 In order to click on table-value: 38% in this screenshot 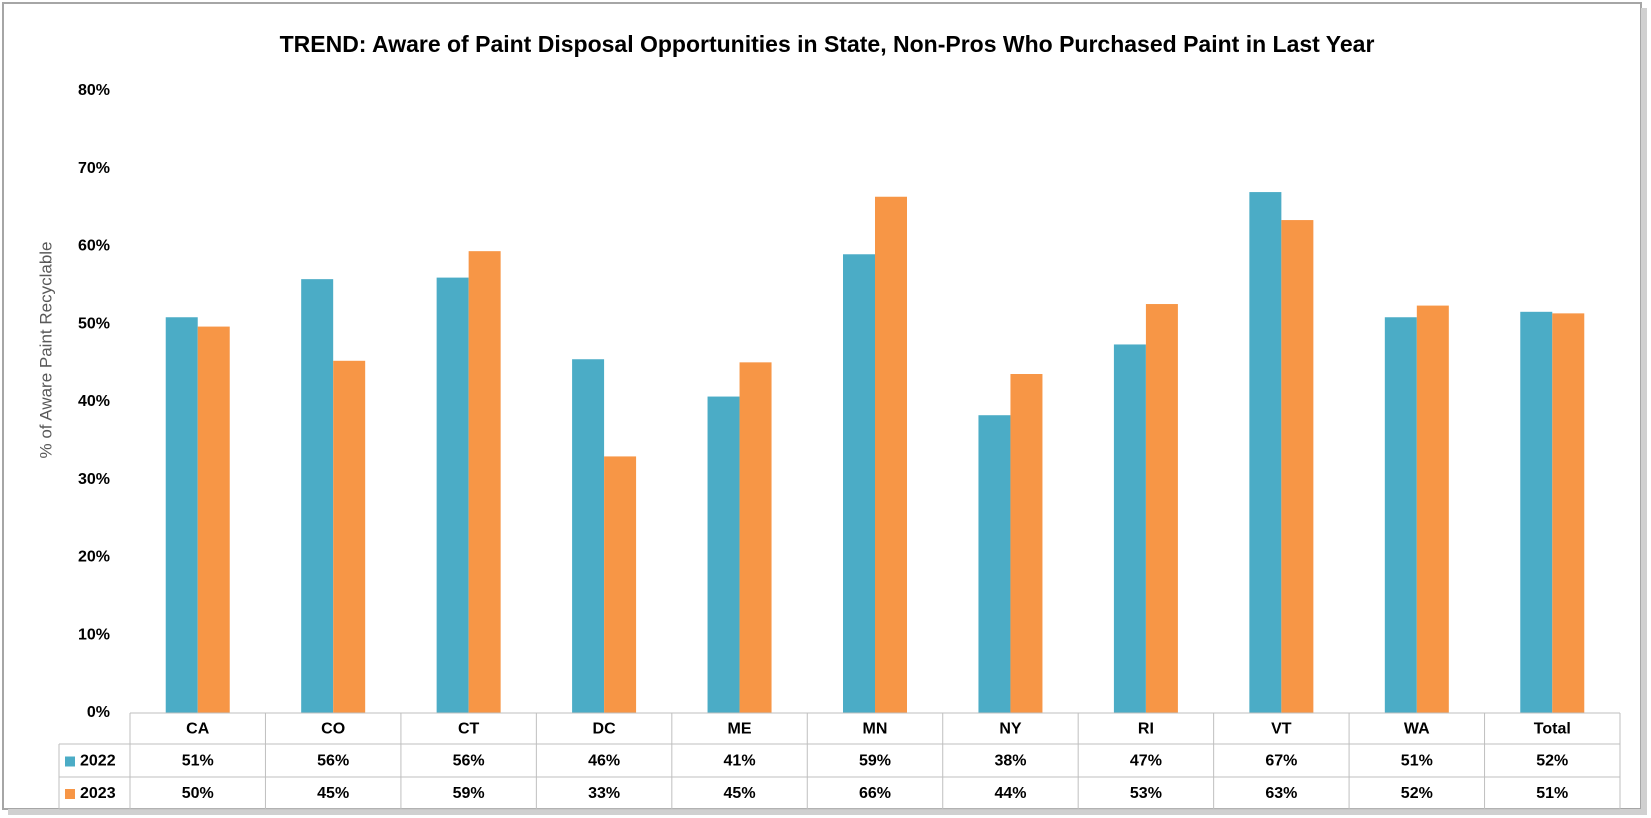, I will do `click(1010, 761)`.